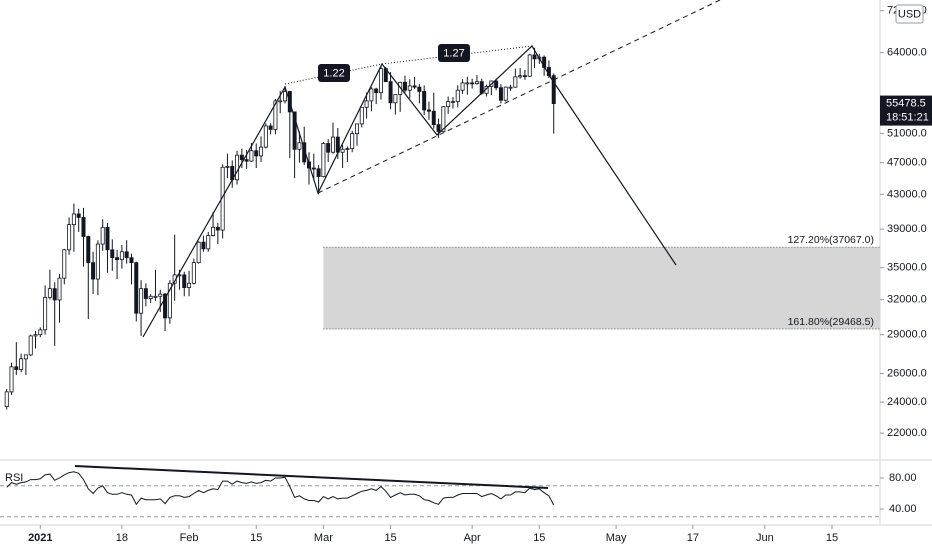 This screenshot has height=550, width=932. What do you see at coordinates (616, 538) in the screenshot?
I see `x-tick-label: May` at bounding box center [616, 538].